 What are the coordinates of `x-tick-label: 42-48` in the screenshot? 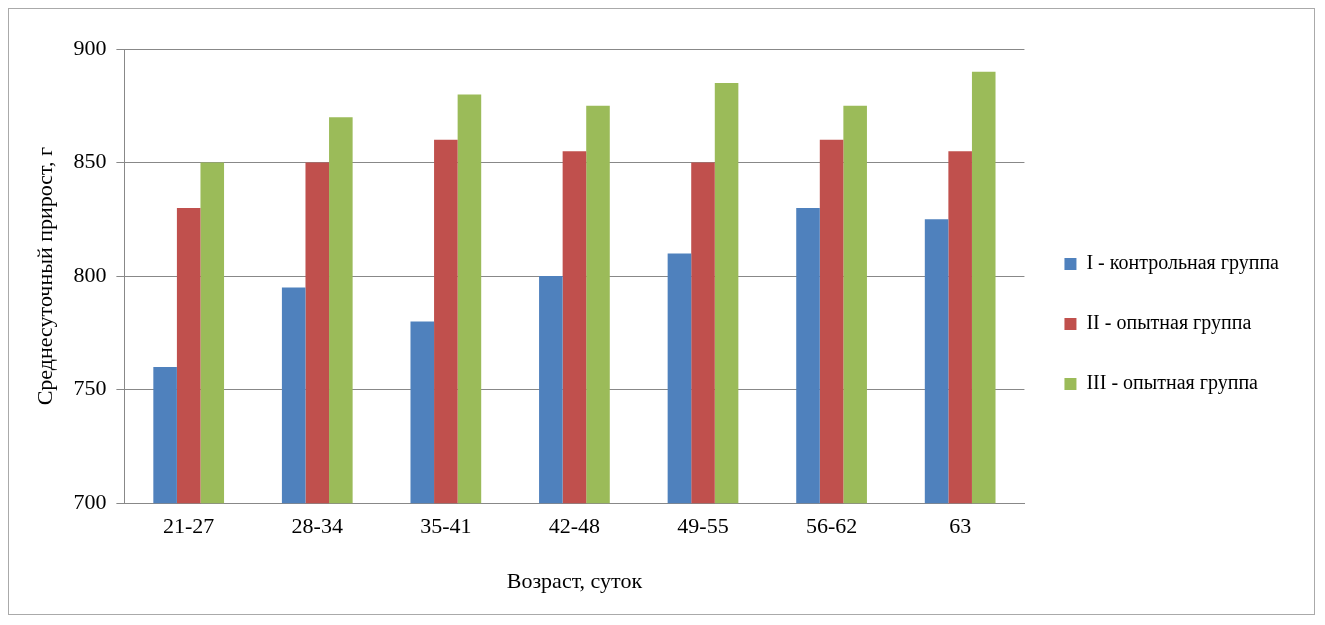 It's located at (574, 526).